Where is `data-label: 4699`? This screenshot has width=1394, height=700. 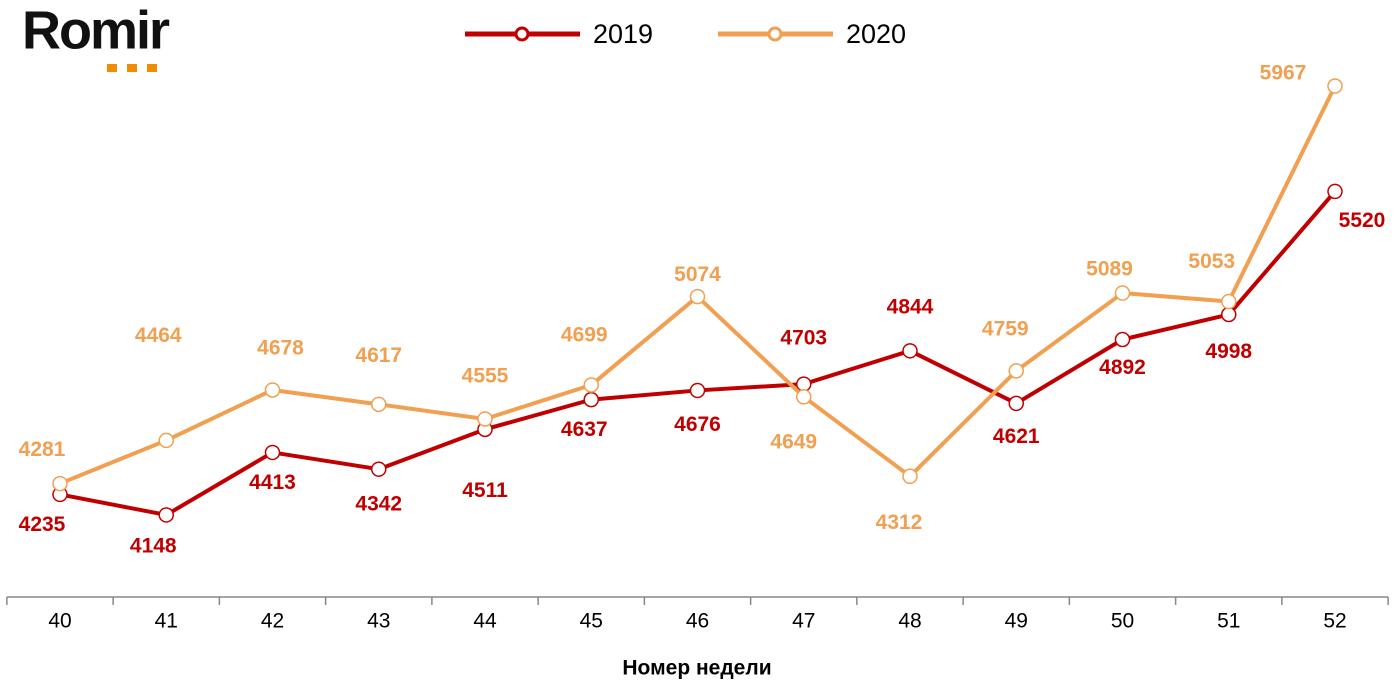 data-label: 4699 is located at coordinates (584, 335).